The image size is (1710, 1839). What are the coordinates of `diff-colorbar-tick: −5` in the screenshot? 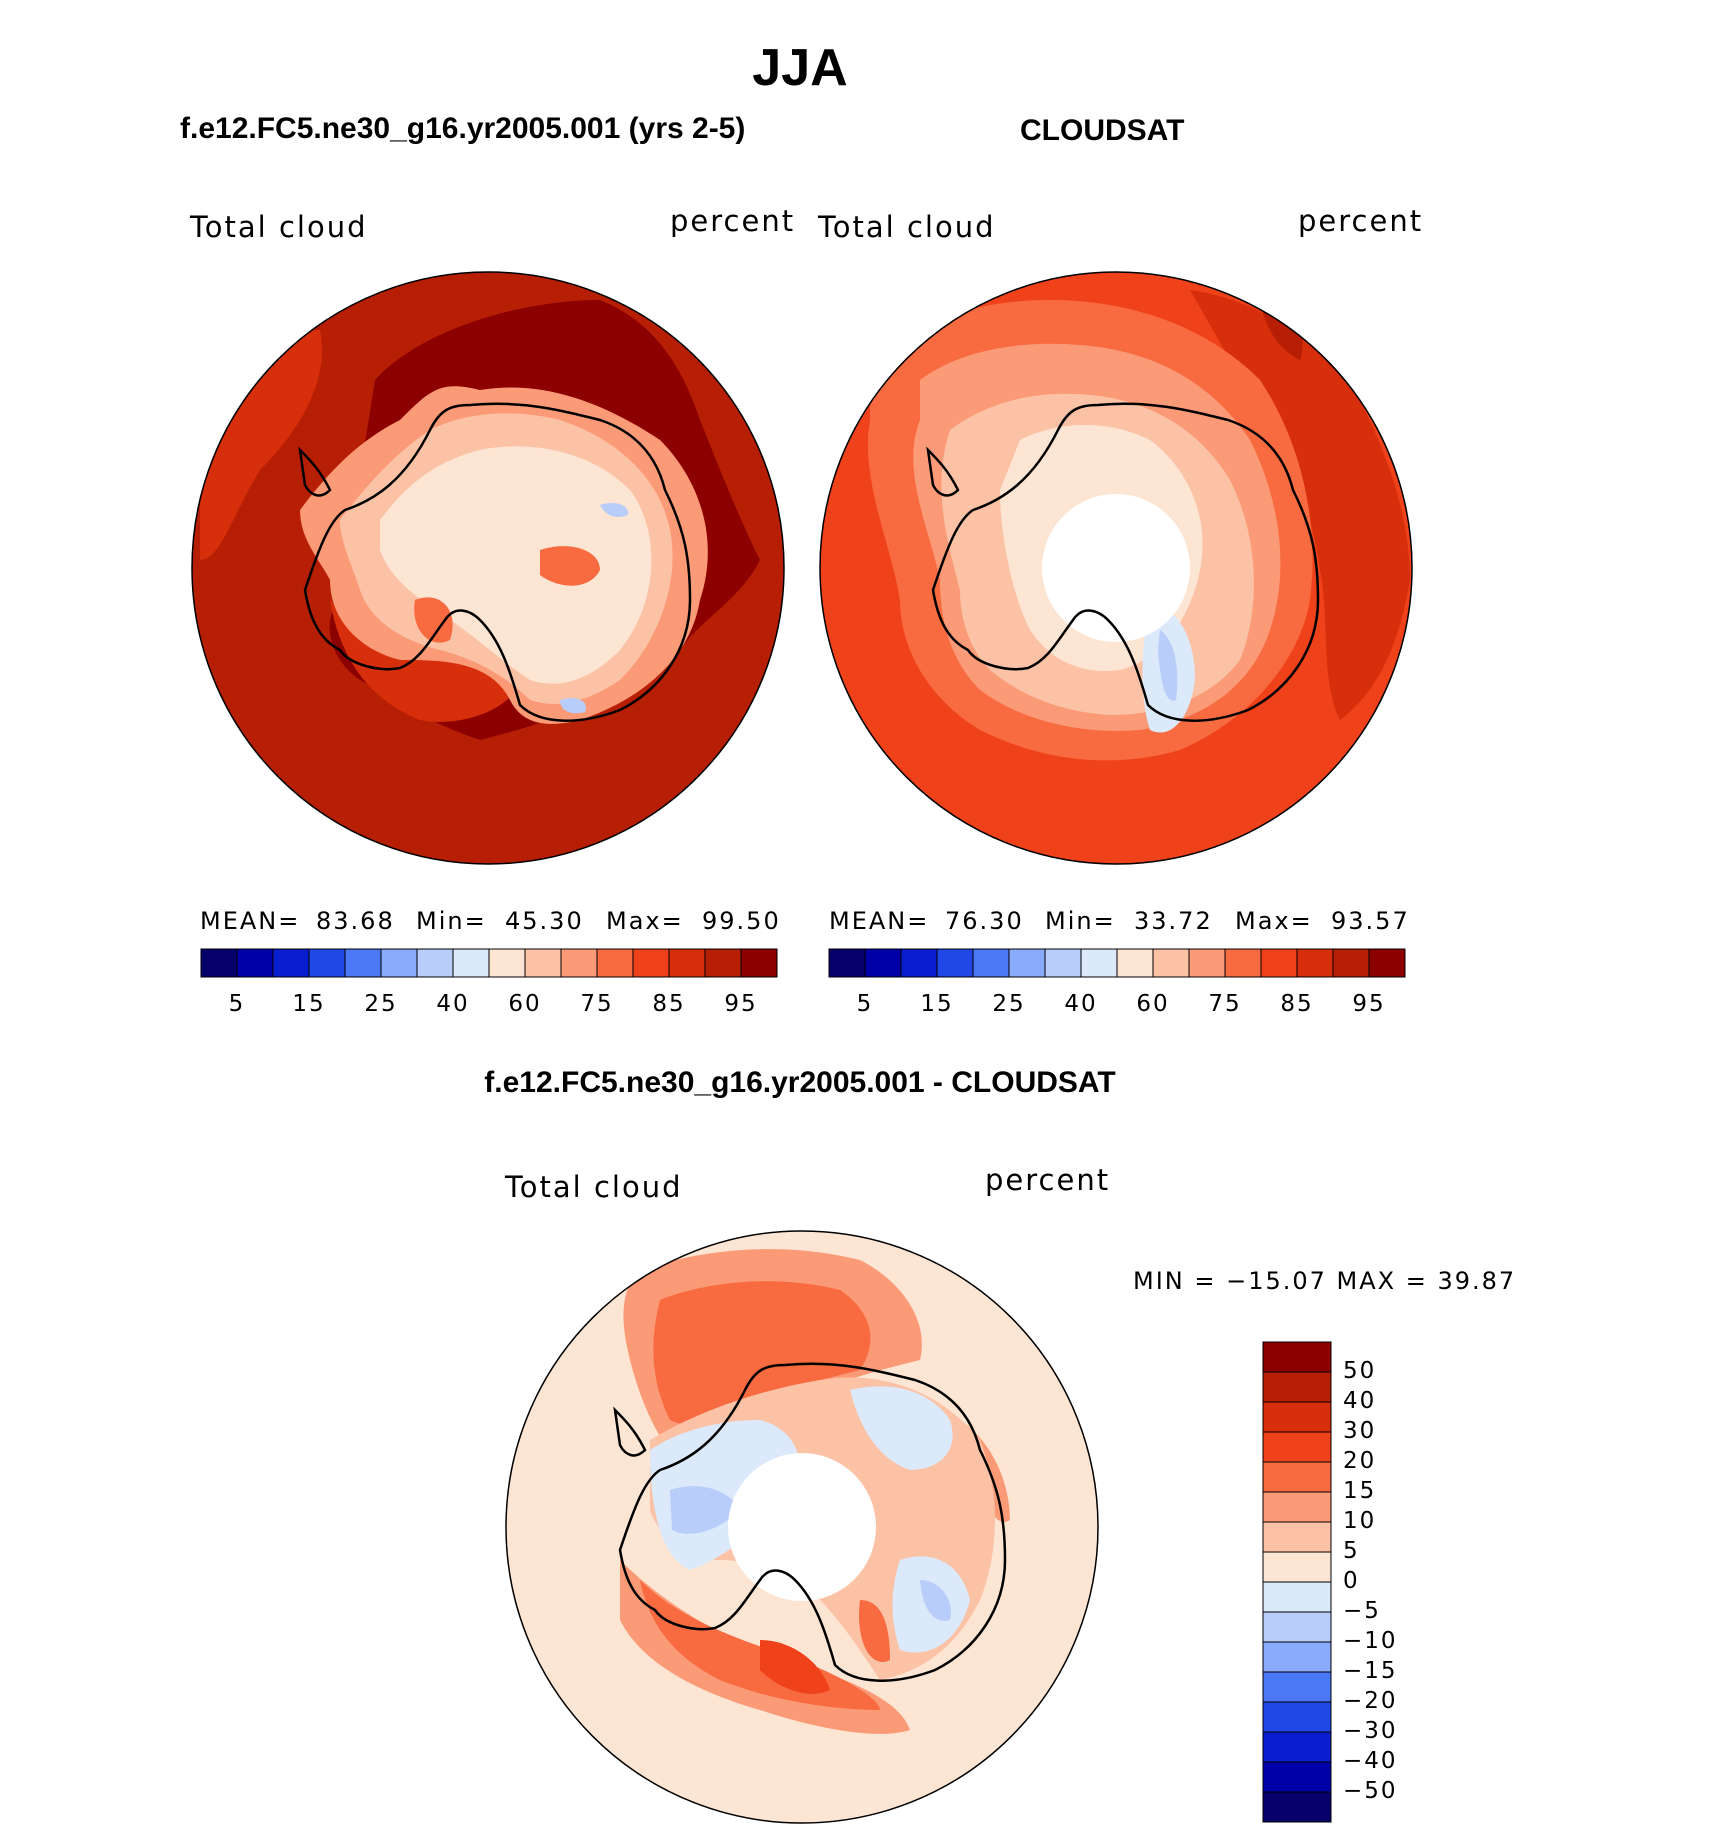 It's located at (1362, 1611).